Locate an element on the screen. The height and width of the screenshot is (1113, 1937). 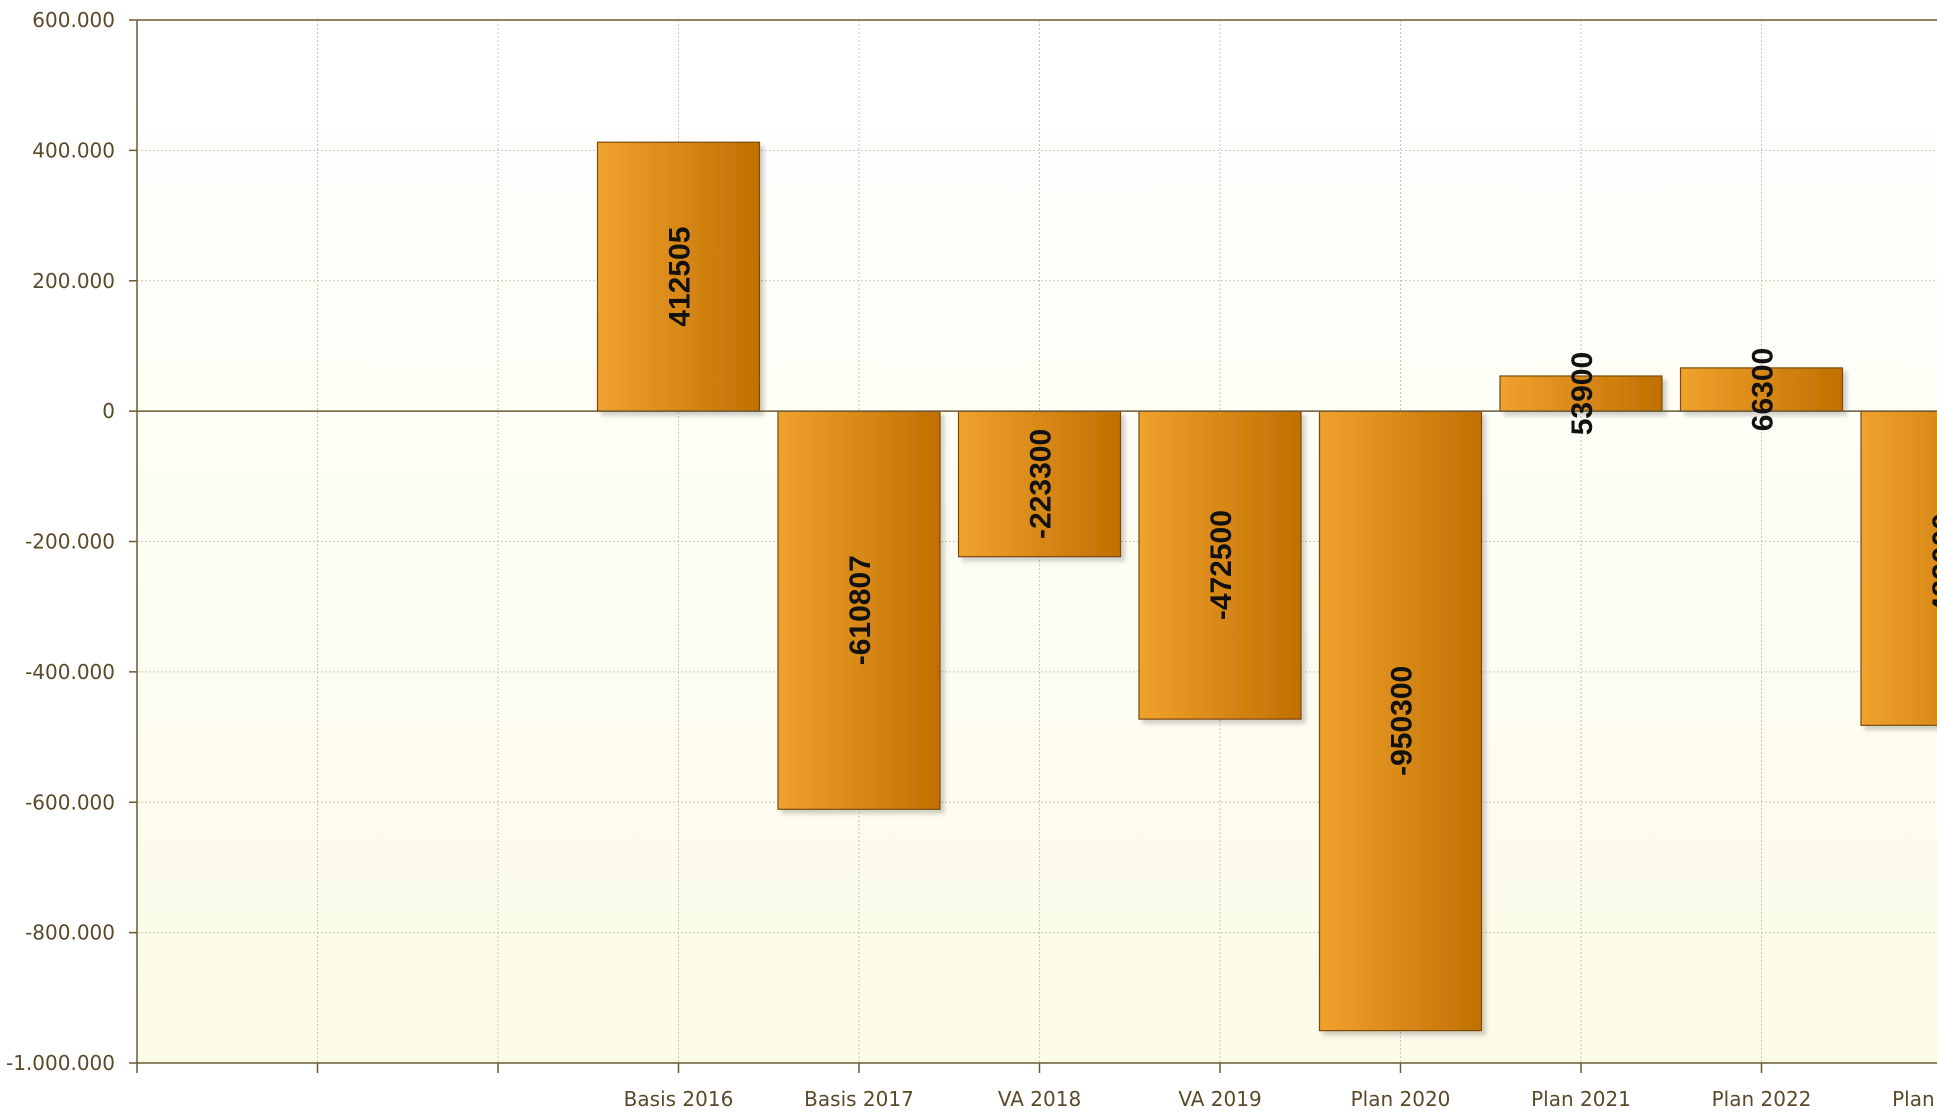
data-label: -223300 is located at coordinates (1041, 484).